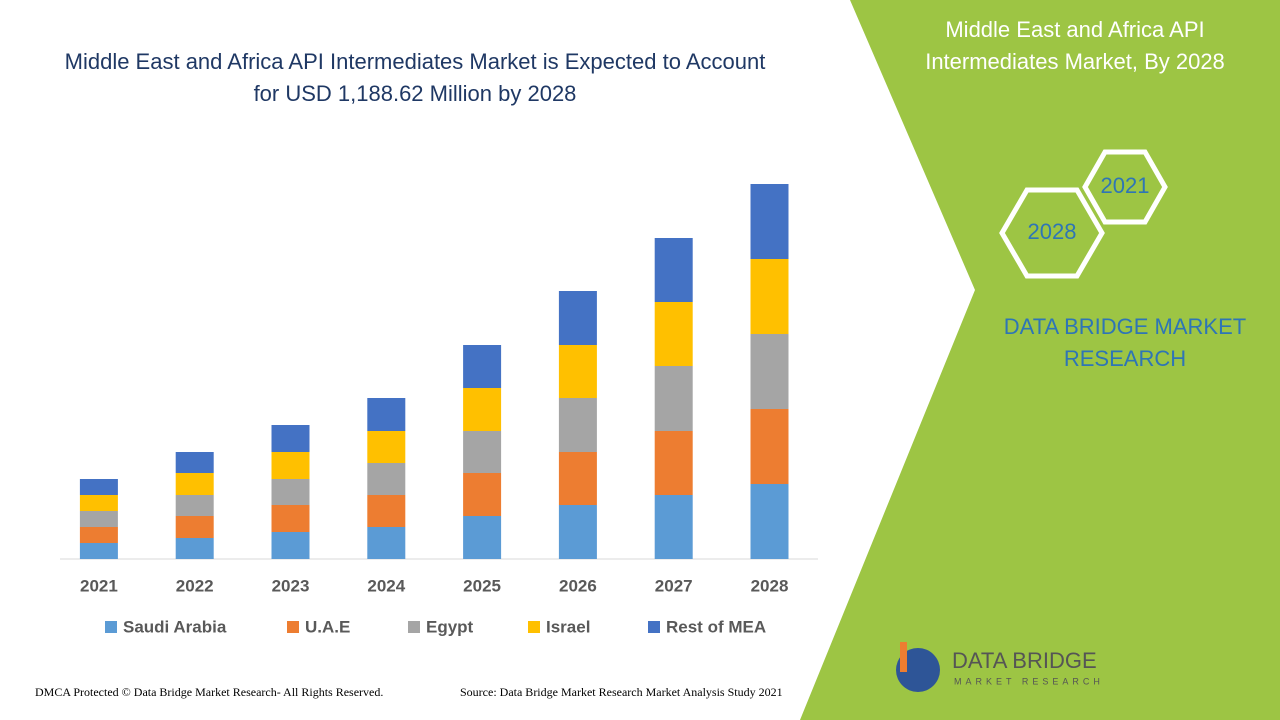 This screenshot has height=720, width=1280. What do you see at coordinates (99, 585) in the screenshot?
I see `x-tick-label: 2021` at bounding box center [99, 585].